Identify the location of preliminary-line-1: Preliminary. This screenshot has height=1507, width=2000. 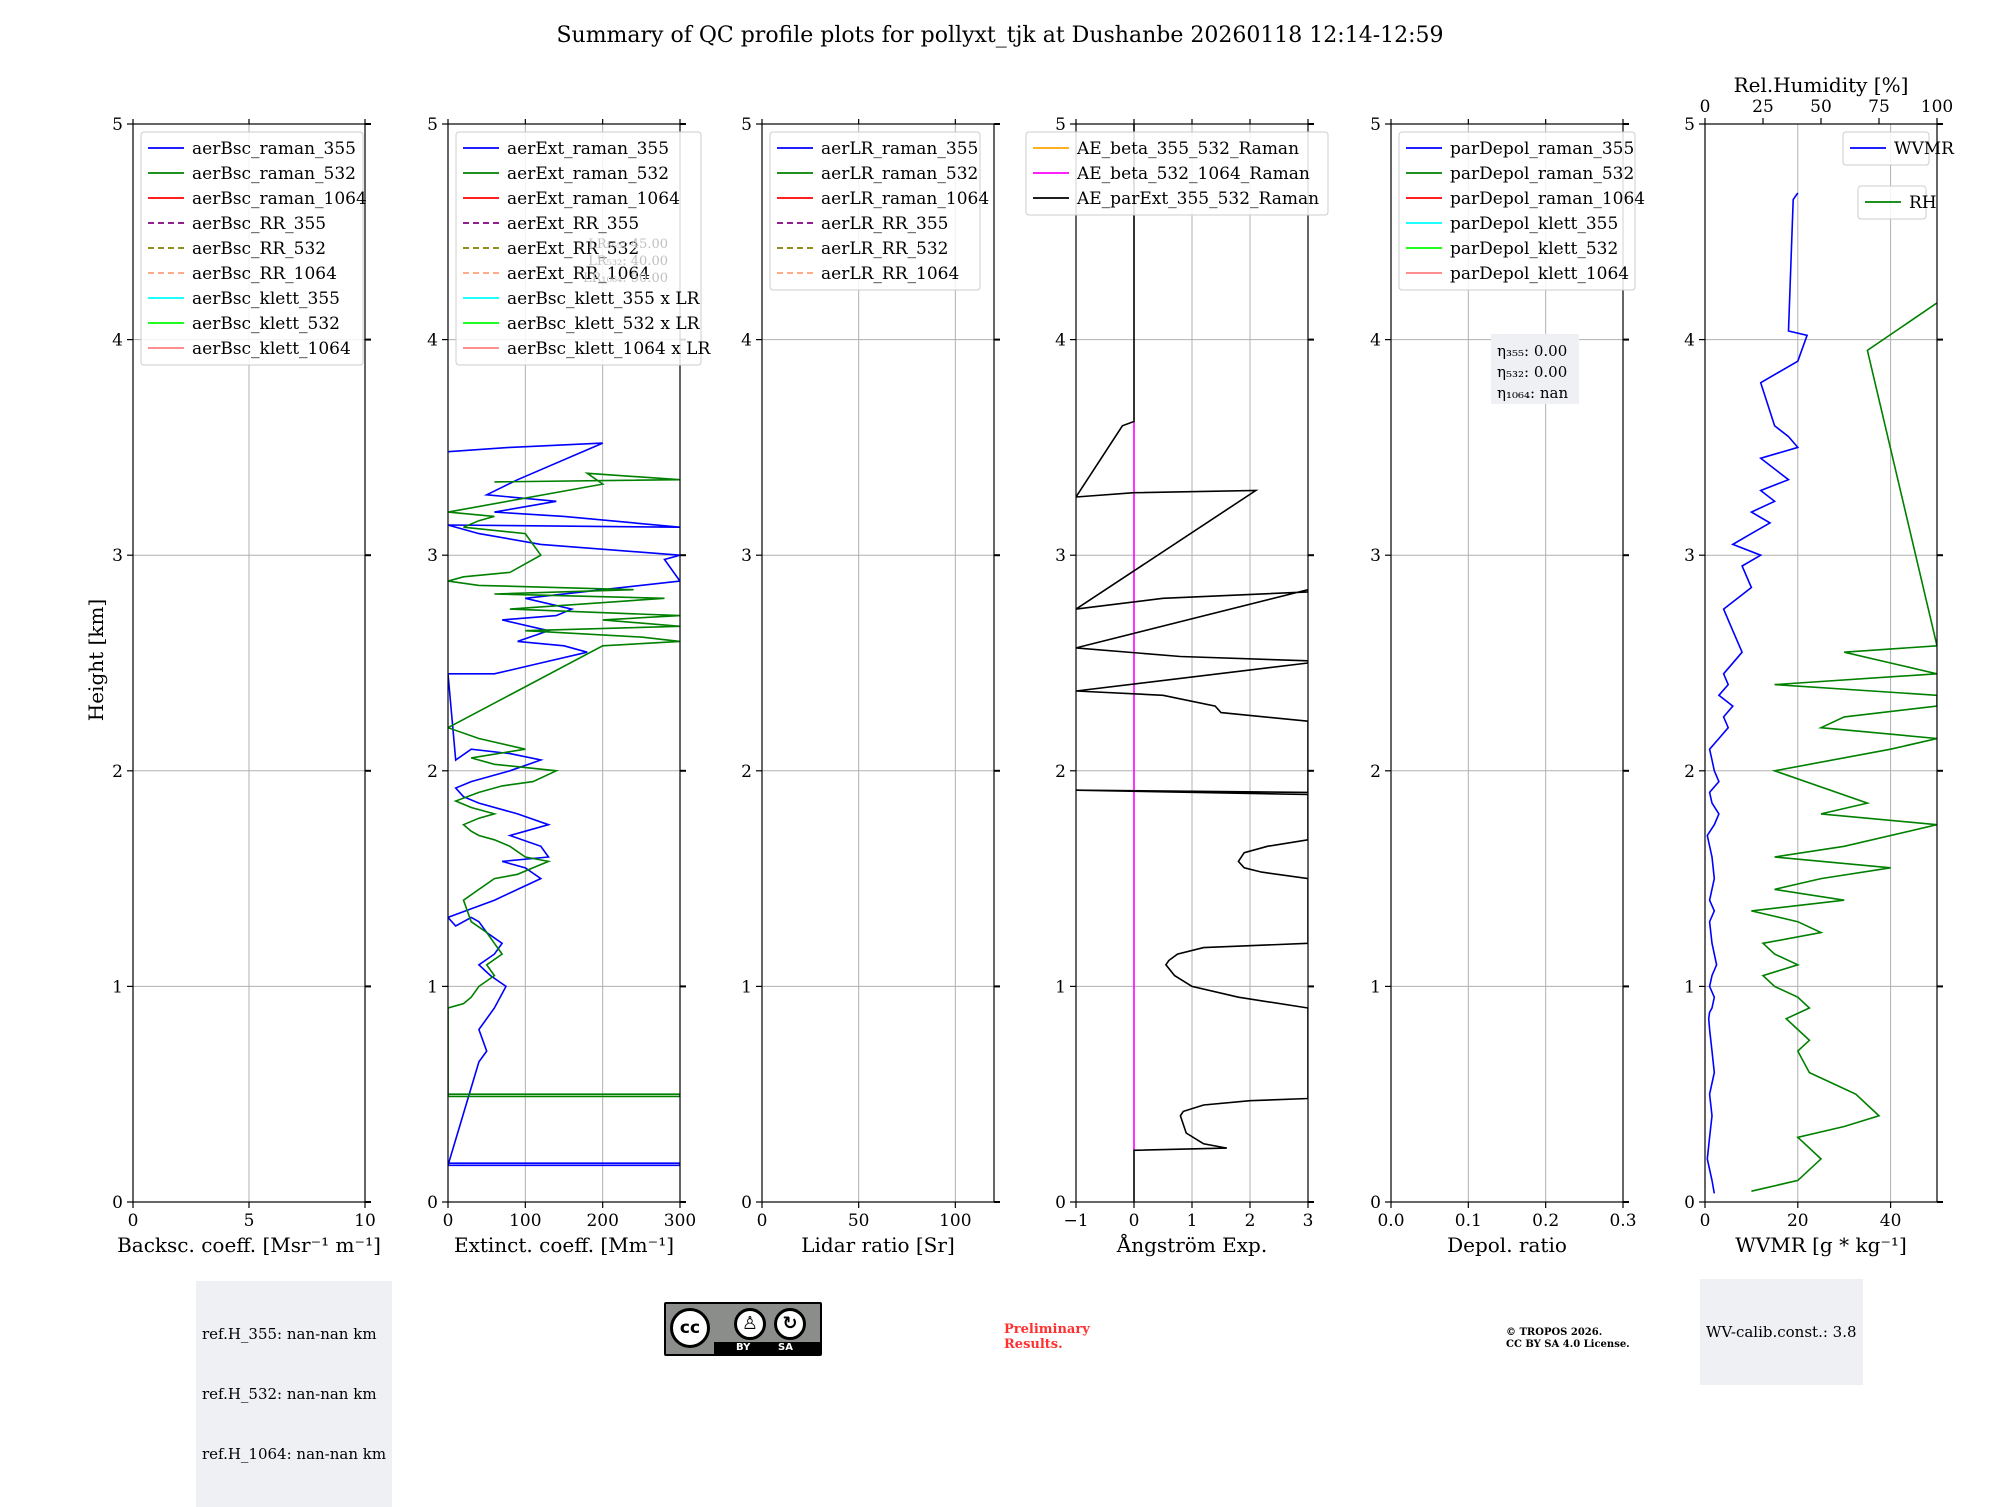
(1047, 1329).